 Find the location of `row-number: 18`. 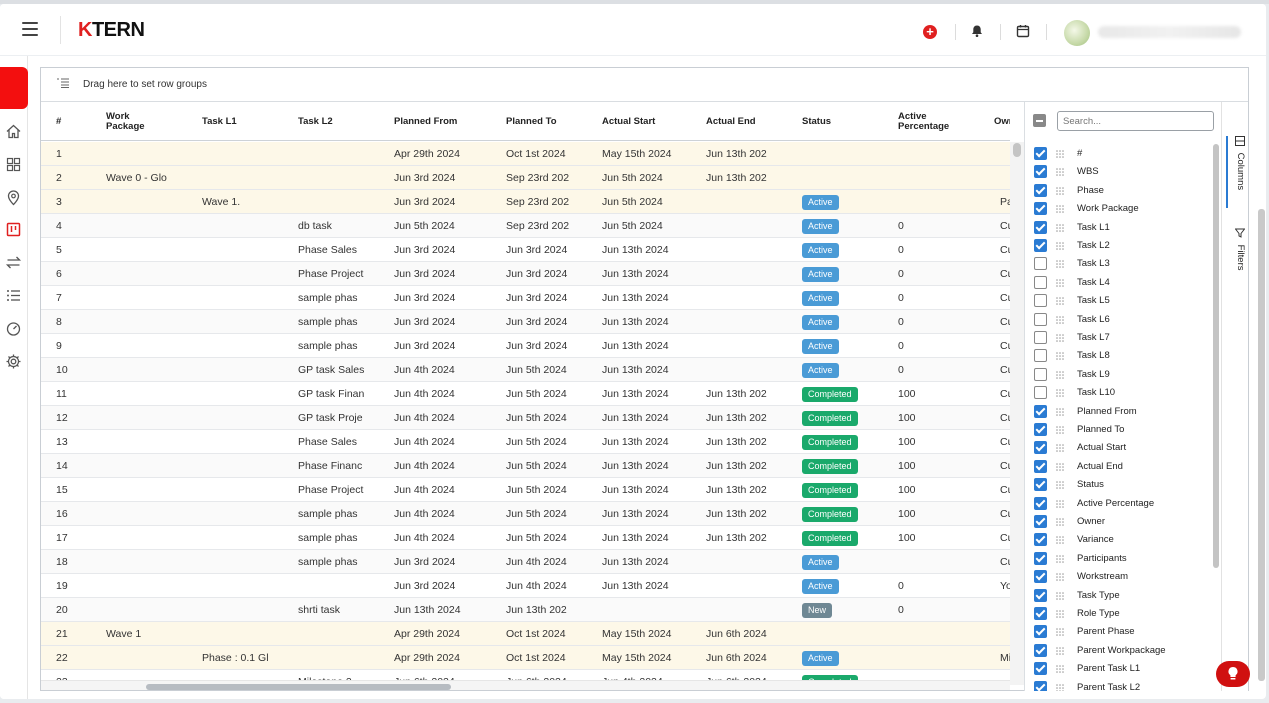

row-number: 18 is located at coordinates (62, 562).